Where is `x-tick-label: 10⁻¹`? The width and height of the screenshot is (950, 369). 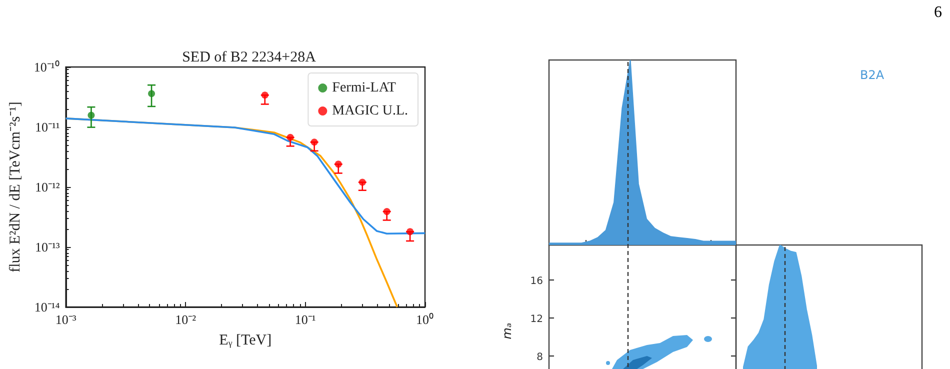
x-tick-label: 10⁻¹ is located at coordinates (305, 319).